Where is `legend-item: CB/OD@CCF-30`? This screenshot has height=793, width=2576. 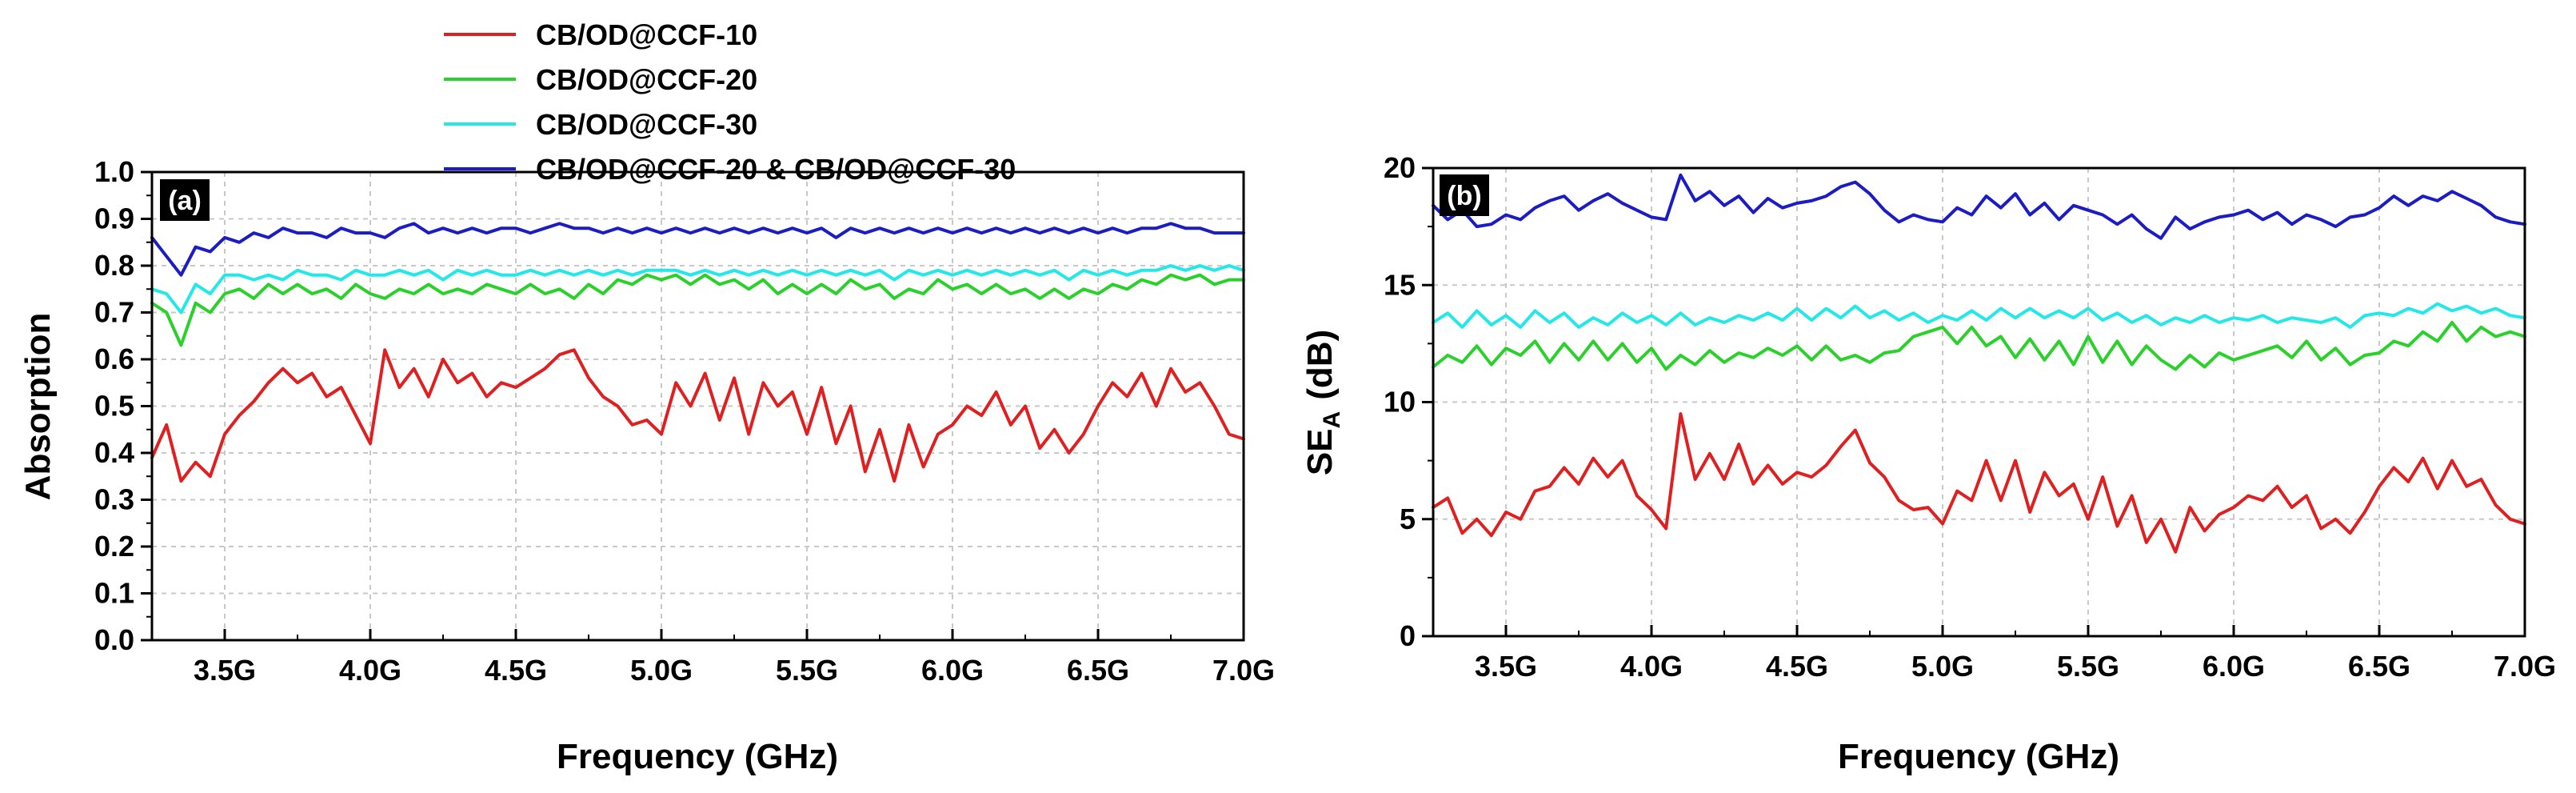
legend-item: CB/OD@CCF-30 is located at coordinates (600, 124).